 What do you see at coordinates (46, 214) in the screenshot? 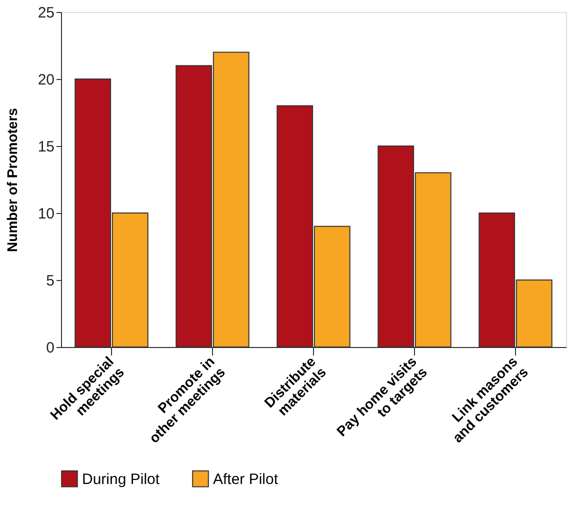
I see `y-tick-label: 10` at bounding box center [46, 214].